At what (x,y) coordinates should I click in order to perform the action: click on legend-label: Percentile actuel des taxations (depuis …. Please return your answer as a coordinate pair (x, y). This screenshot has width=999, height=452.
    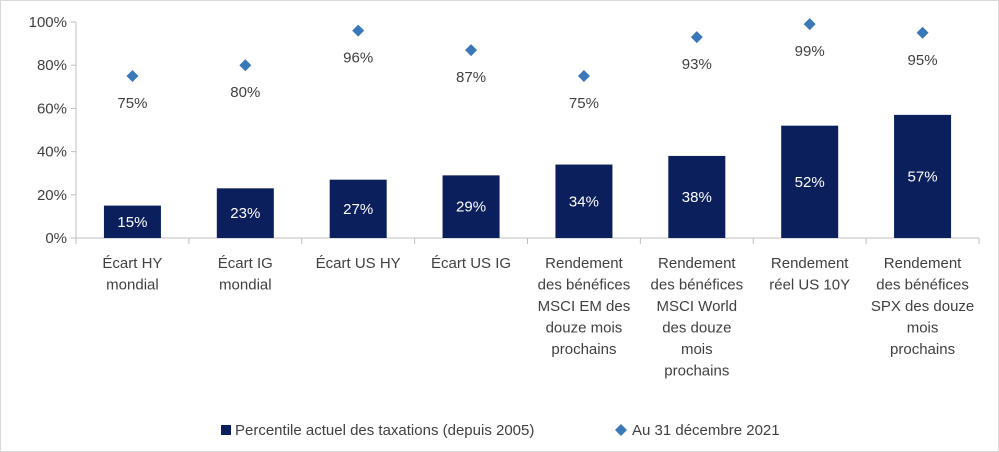
    Looking at the image, I should click on (384, 430).